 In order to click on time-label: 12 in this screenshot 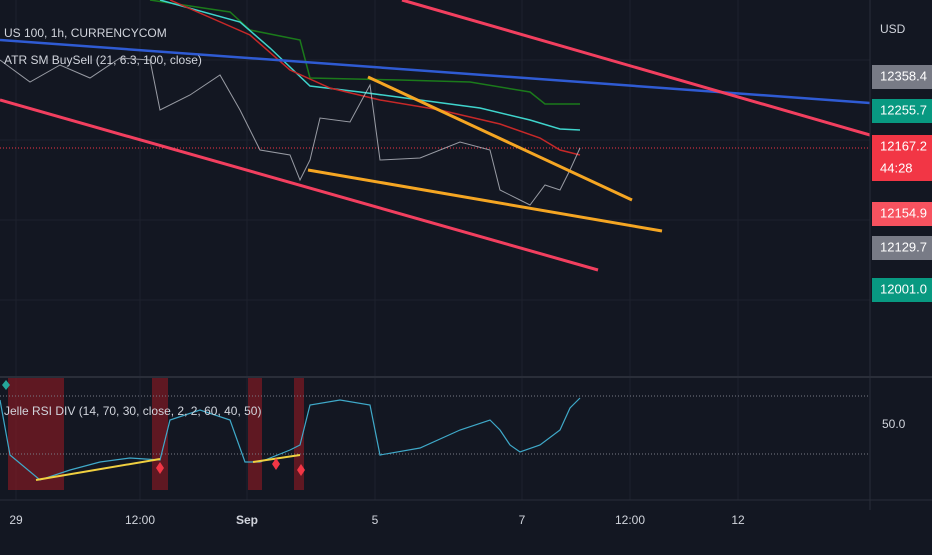, I will do `click(738, 520)`.